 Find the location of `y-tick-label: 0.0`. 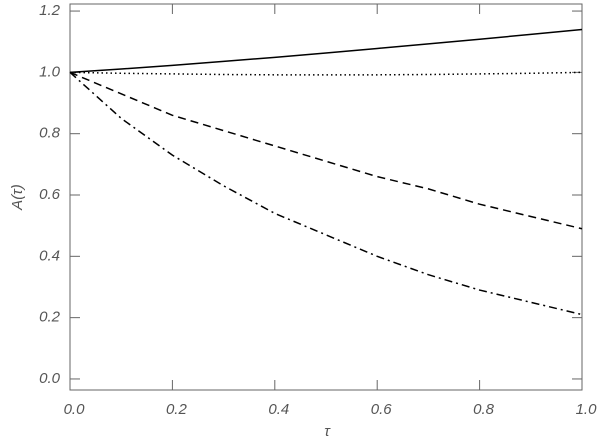

y-tick-label: 0.0 is located at coordinates (50, 378).